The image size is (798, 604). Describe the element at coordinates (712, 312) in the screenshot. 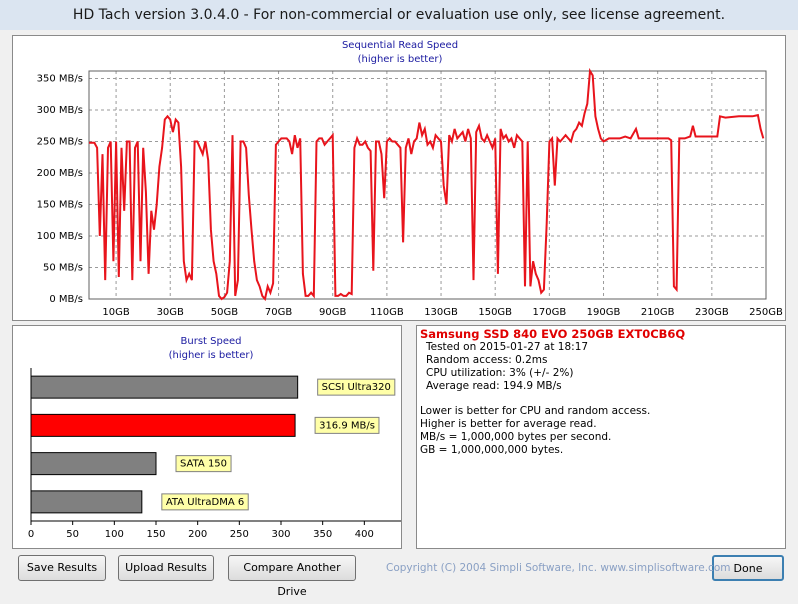

I see `x-tick-label: 230GB` at that location.